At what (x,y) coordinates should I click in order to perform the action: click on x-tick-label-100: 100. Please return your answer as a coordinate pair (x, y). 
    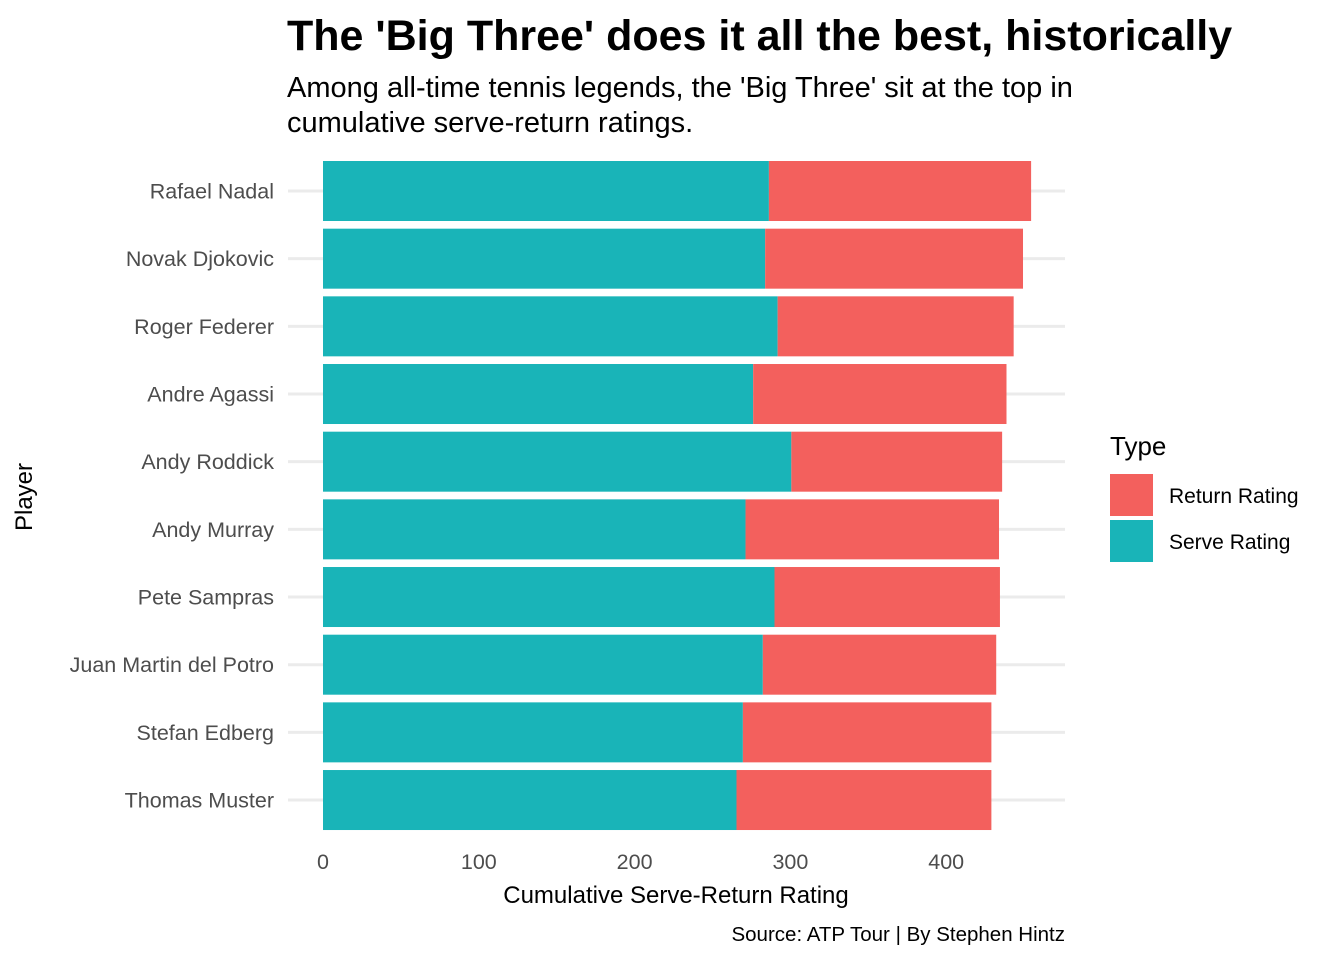
    Looking at the image, I should click on (479, 862).